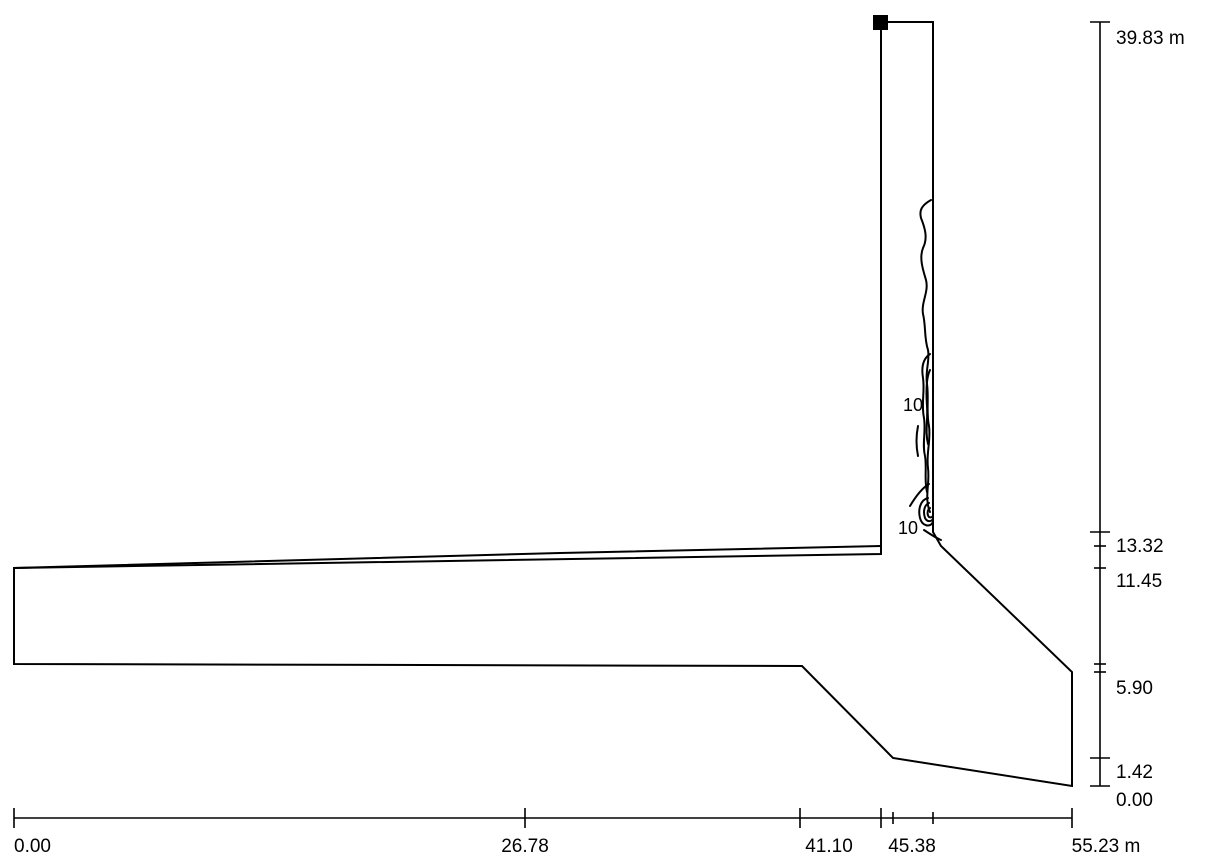  I want to click on contour-line-middle, so click(926, 423).